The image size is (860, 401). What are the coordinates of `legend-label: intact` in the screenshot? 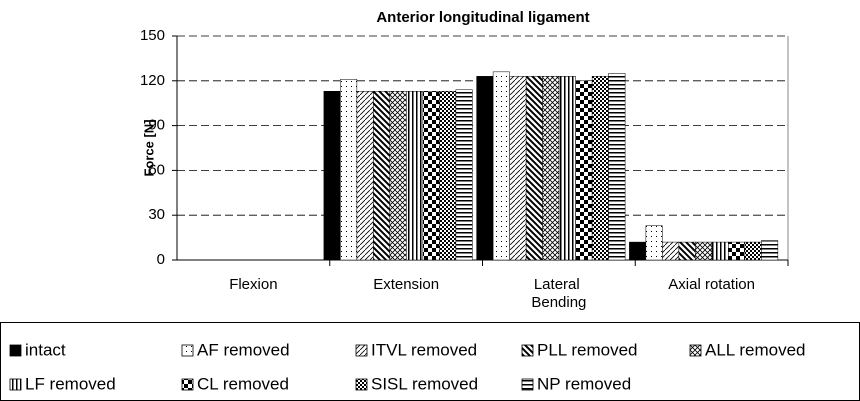 It's located at (45, 349).